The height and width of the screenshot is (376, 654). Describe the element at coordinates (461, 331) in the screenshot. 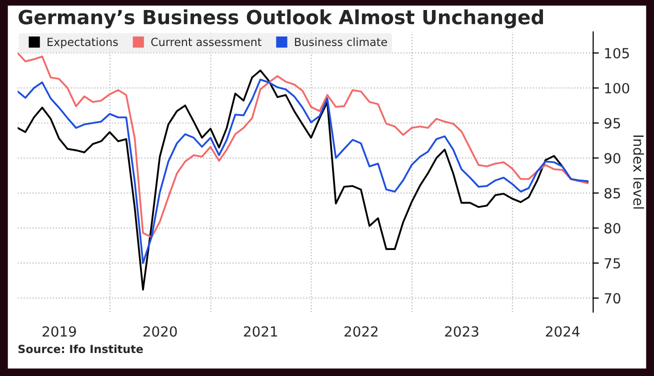

I see `x-tick-label: 2023` at that location.